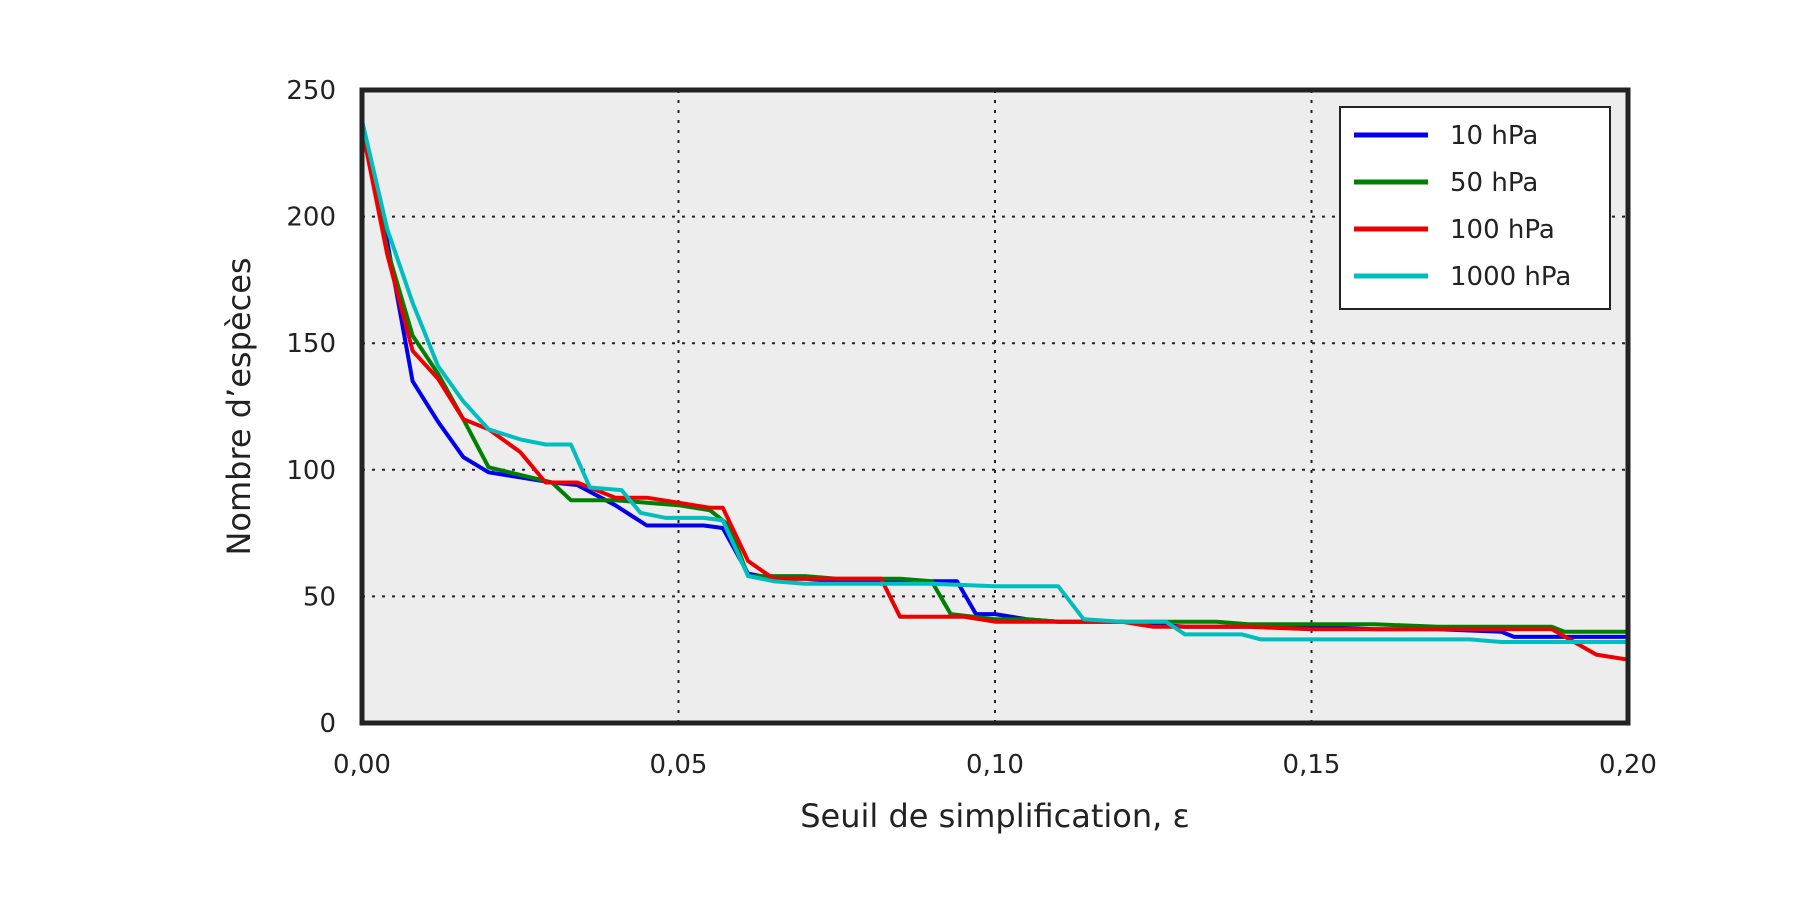 Image resolution: width=1800 pixels, height=900 pixels. I want to click on x-tick-label: 0,15, so click(1312, 765).